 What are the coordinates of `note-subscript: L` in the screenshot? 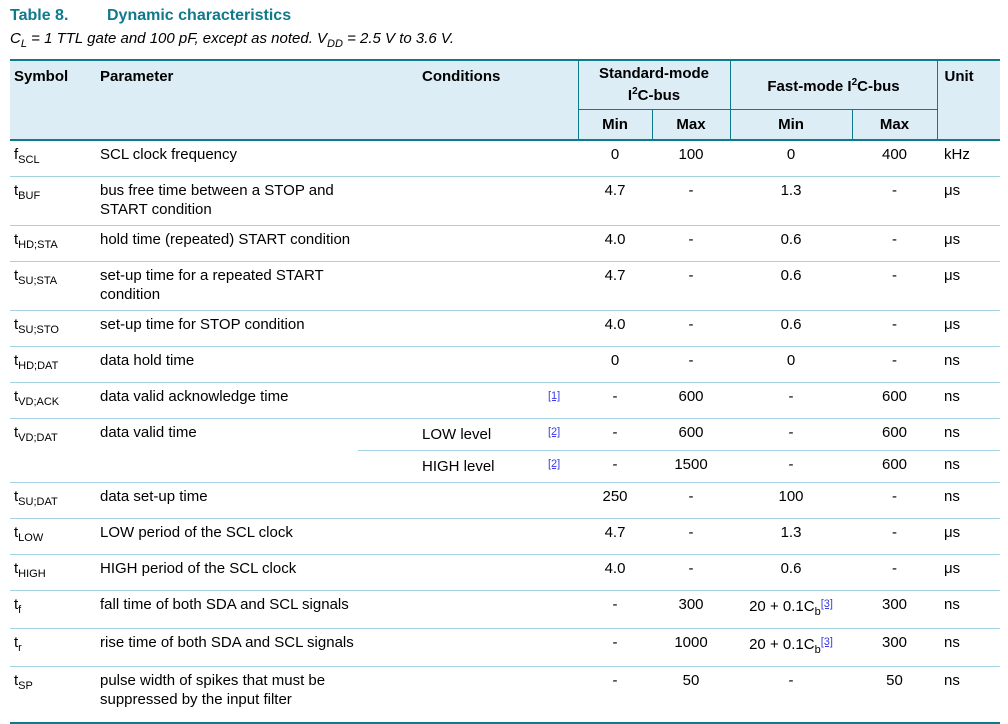 It's located at (23, 44).